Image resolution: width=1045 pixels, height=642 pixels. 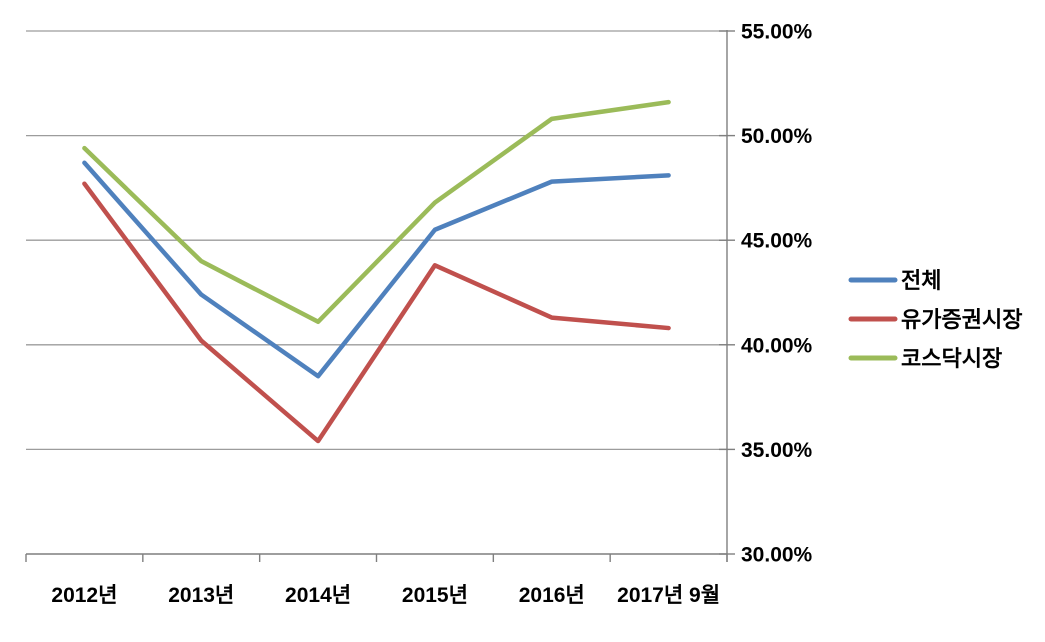 I want to click on legend-label-total: 전체, so click(x=921, y=280).